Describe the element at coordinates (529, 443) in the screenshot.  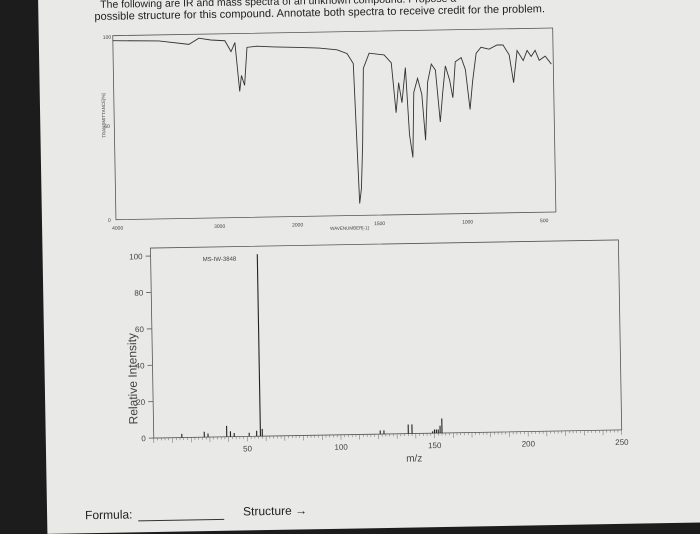
I see `ms-xtick-label: 200` at that location.